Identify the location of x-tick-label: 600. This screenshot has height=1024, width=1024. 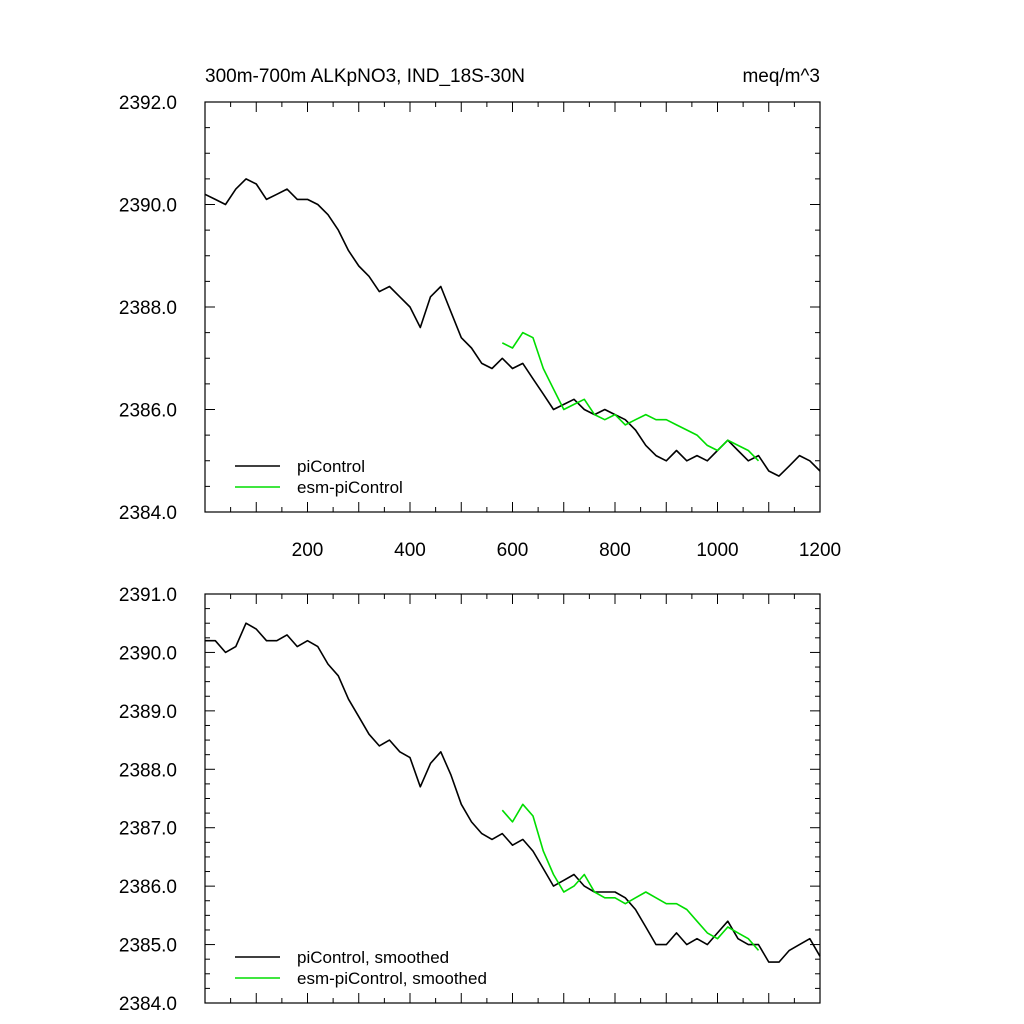
(513, 550).